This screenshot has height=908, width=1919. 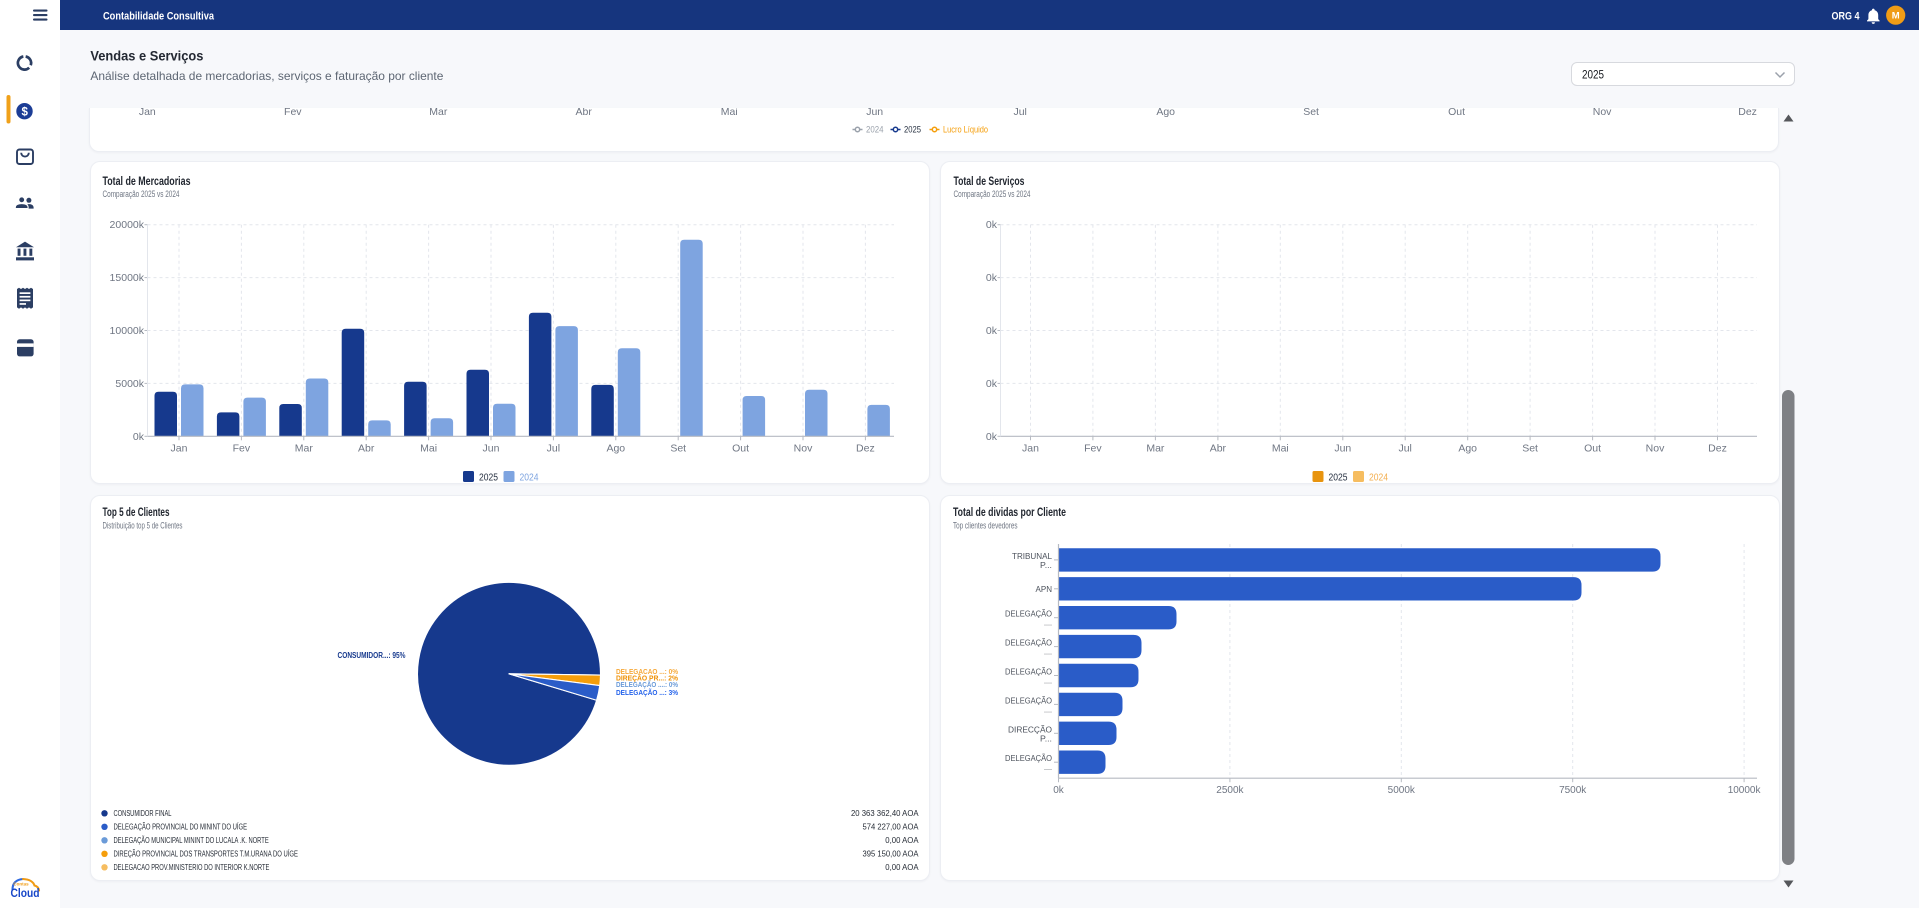 What do you see at coordinates (1846, 17) in the screenshot?
I see `svg-text: ORG 4` at bounding box center [1846, 17].